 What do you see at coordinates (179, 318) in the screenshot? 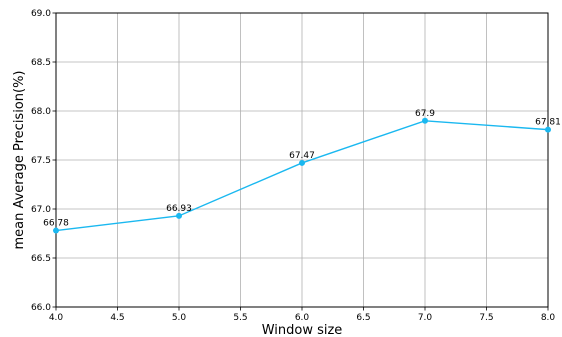
I see `x-tick-label: 5.0` at bounding box center [179, 318].